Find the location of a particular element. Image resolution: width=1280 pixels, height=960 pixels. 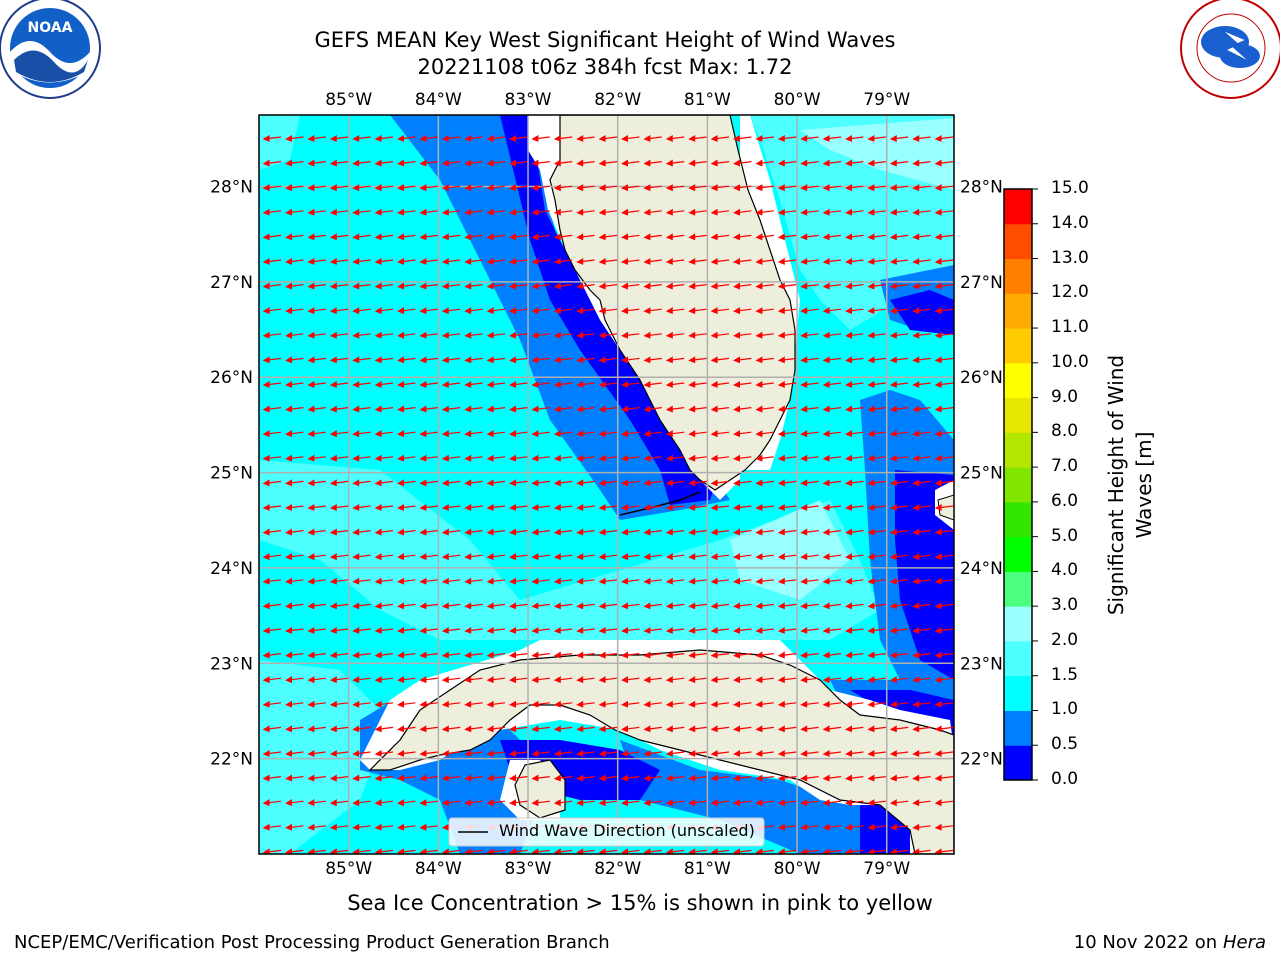

lon-label-bottom: 79°W is located at coordinates (886, 869).